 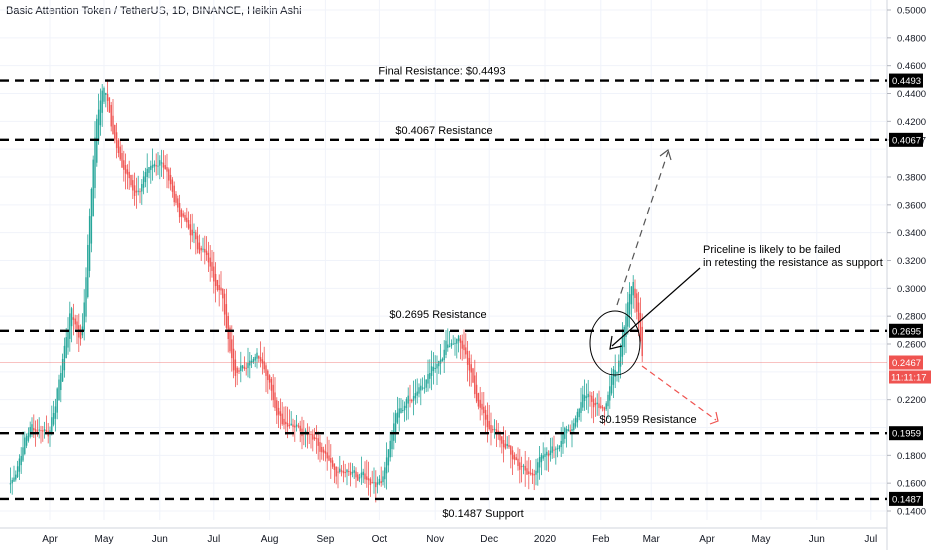 What do you see at coordinates (911, 512) in the screenshot?
I see `y-tick-label: 0.1400` at bounding box center [911, 512].